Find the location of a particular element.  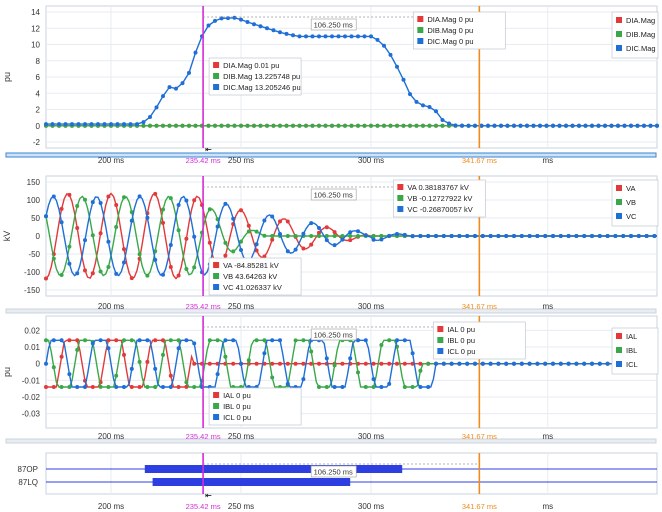

cursor-1-time: 235.42 ms is located at coordinates (203, 160).